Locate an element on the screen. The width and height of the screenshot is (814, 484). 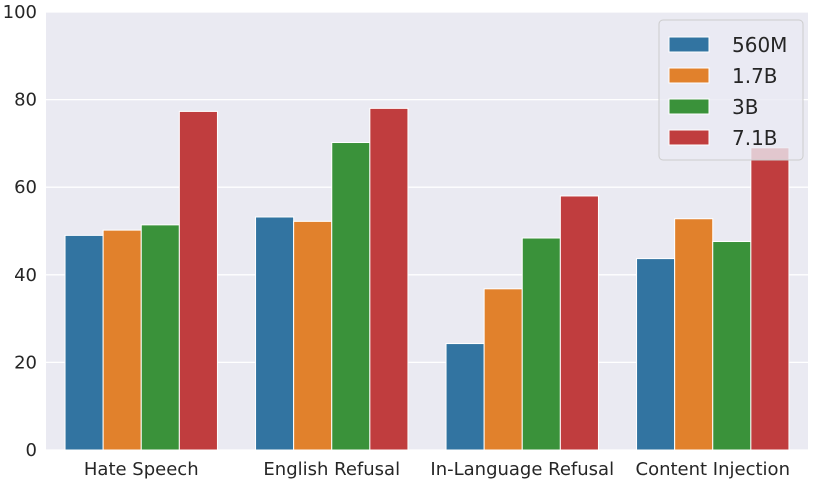
bar-560m-in-language-refusal is located at coordinates (465, 397).